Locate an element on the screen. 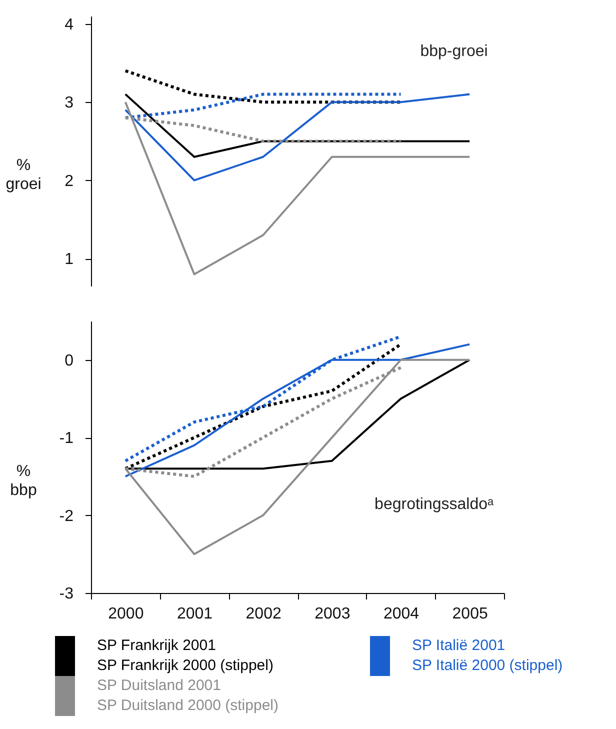  legend-label: SP Frankrijk 2001 is located at coordinates (156, 646).